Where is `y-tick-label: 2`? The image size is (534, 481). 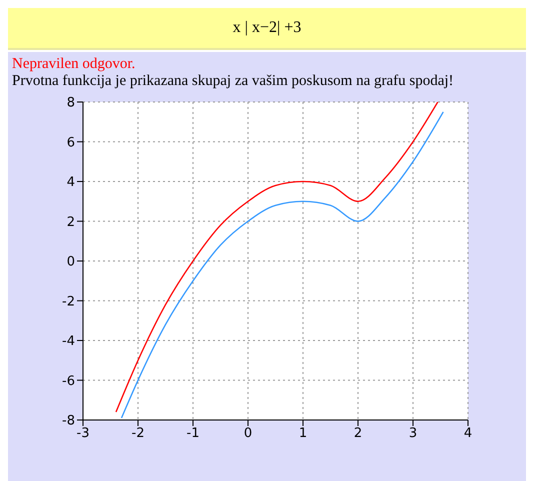
y-tick-label: 2 is located at coordinates (70, 222).